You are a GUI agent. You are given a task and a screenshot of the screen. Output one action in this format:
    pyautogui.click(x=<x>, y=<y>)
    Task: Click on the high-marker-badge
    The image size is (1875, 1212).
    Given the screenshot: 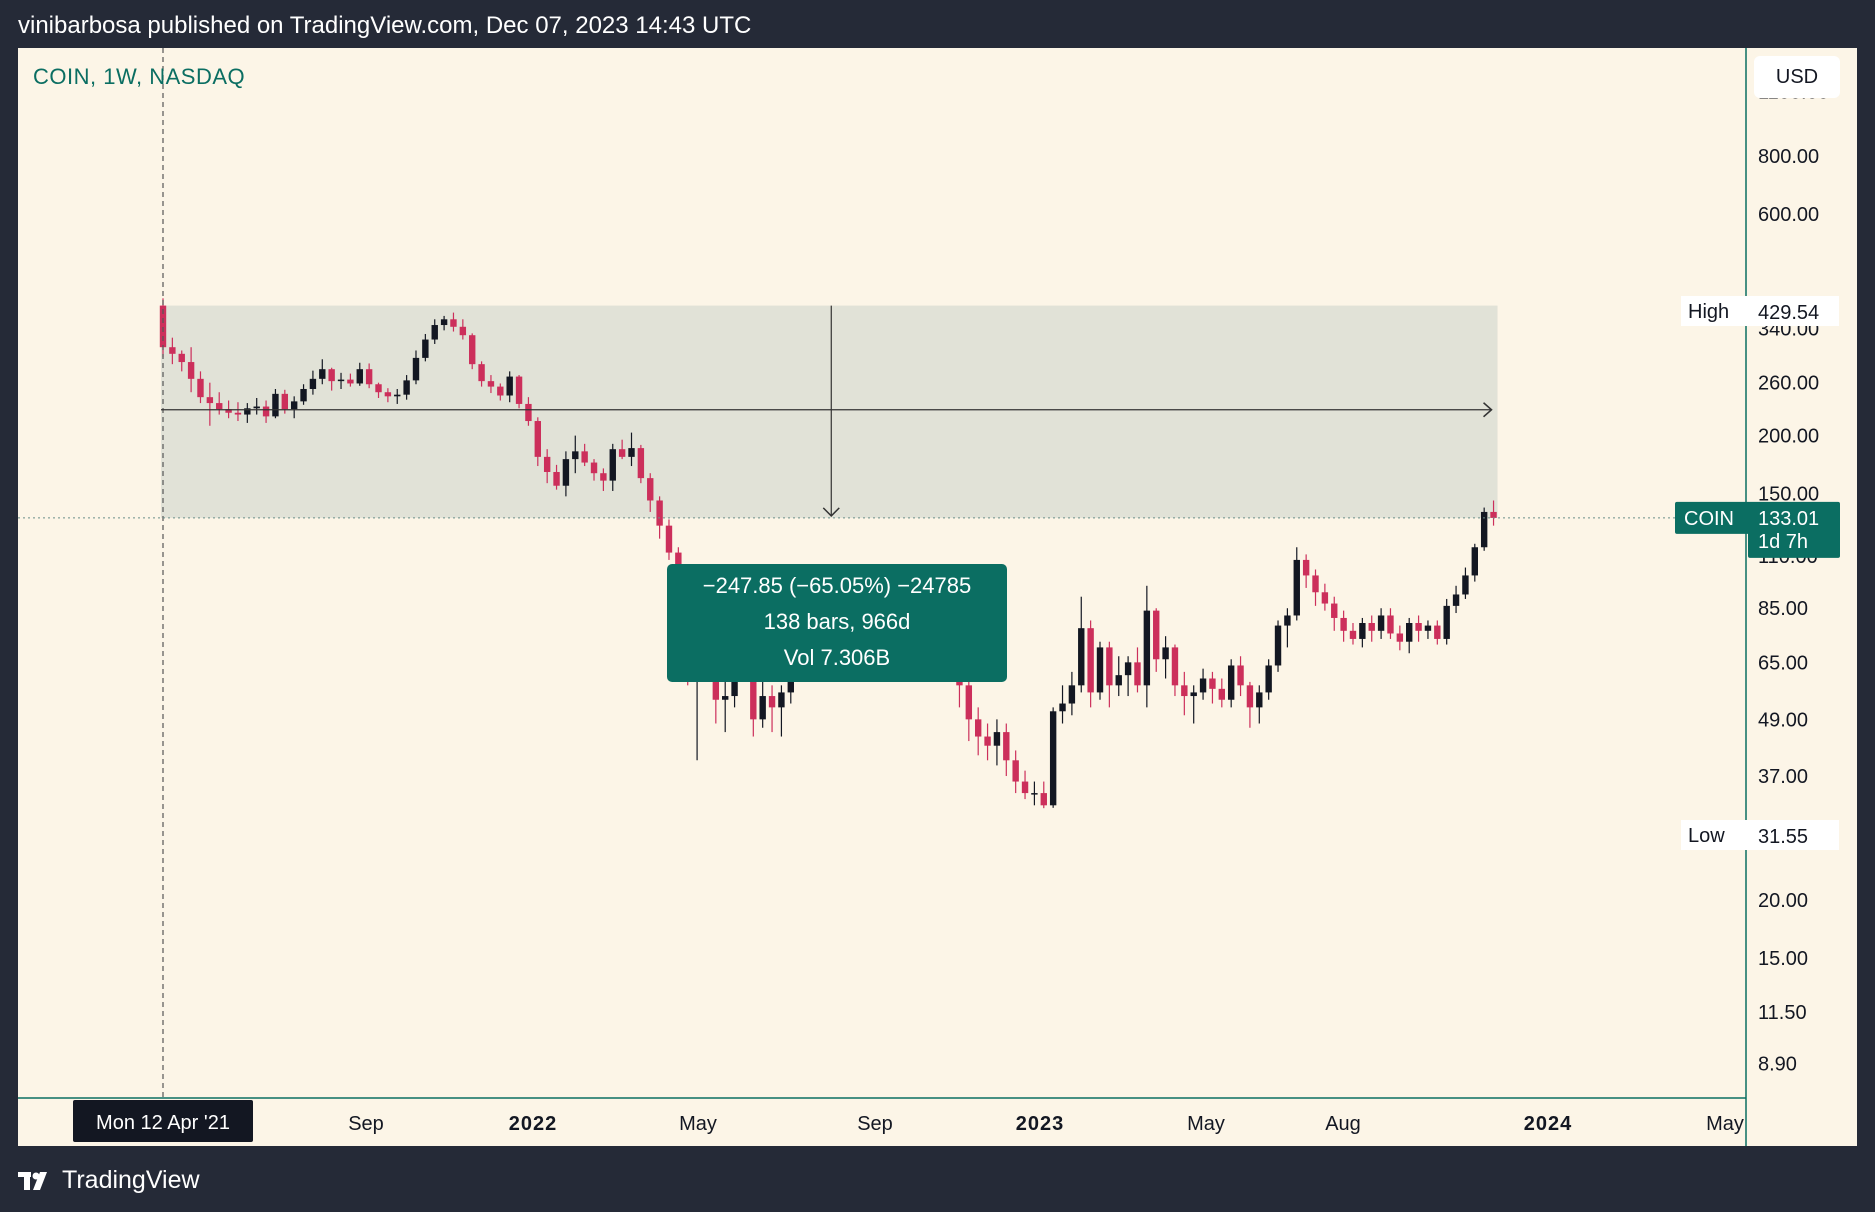 What is the action you would take?
    pyautogui.click(x=1760, y=311)
    